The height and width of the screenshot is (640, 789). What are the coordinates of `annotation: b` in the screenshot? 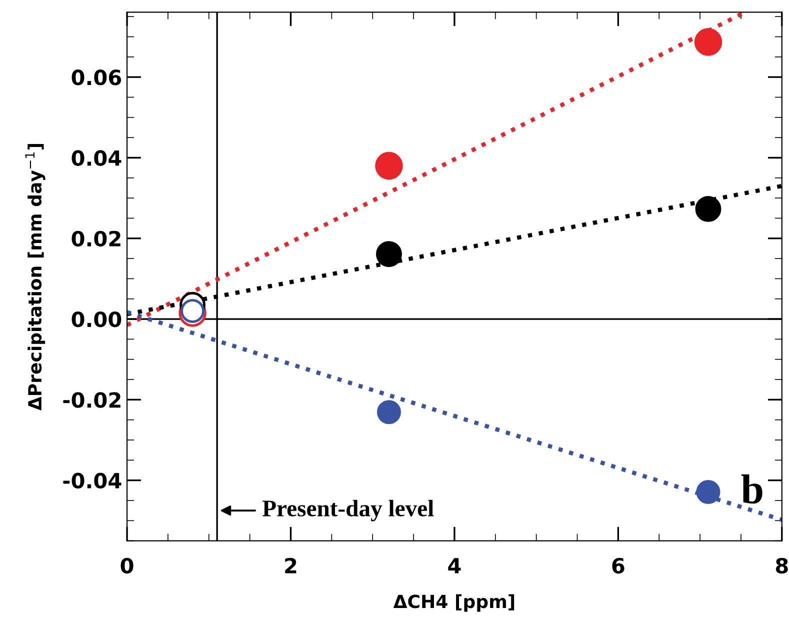 It's located at (751, 489).